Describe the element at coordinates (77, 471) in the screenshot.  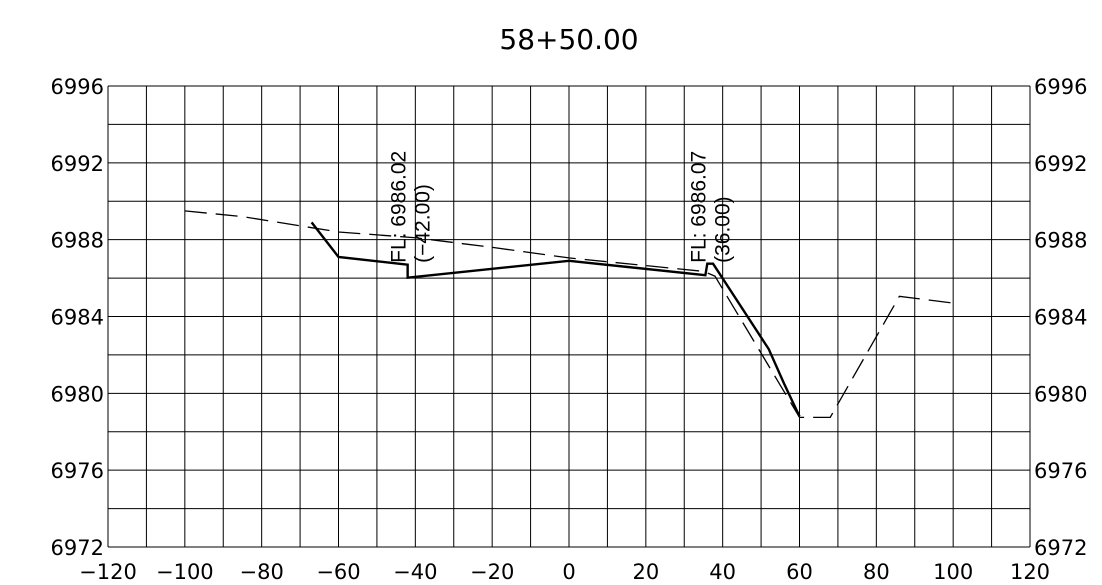
I see `y-tick-label-left: 6976` at that location.